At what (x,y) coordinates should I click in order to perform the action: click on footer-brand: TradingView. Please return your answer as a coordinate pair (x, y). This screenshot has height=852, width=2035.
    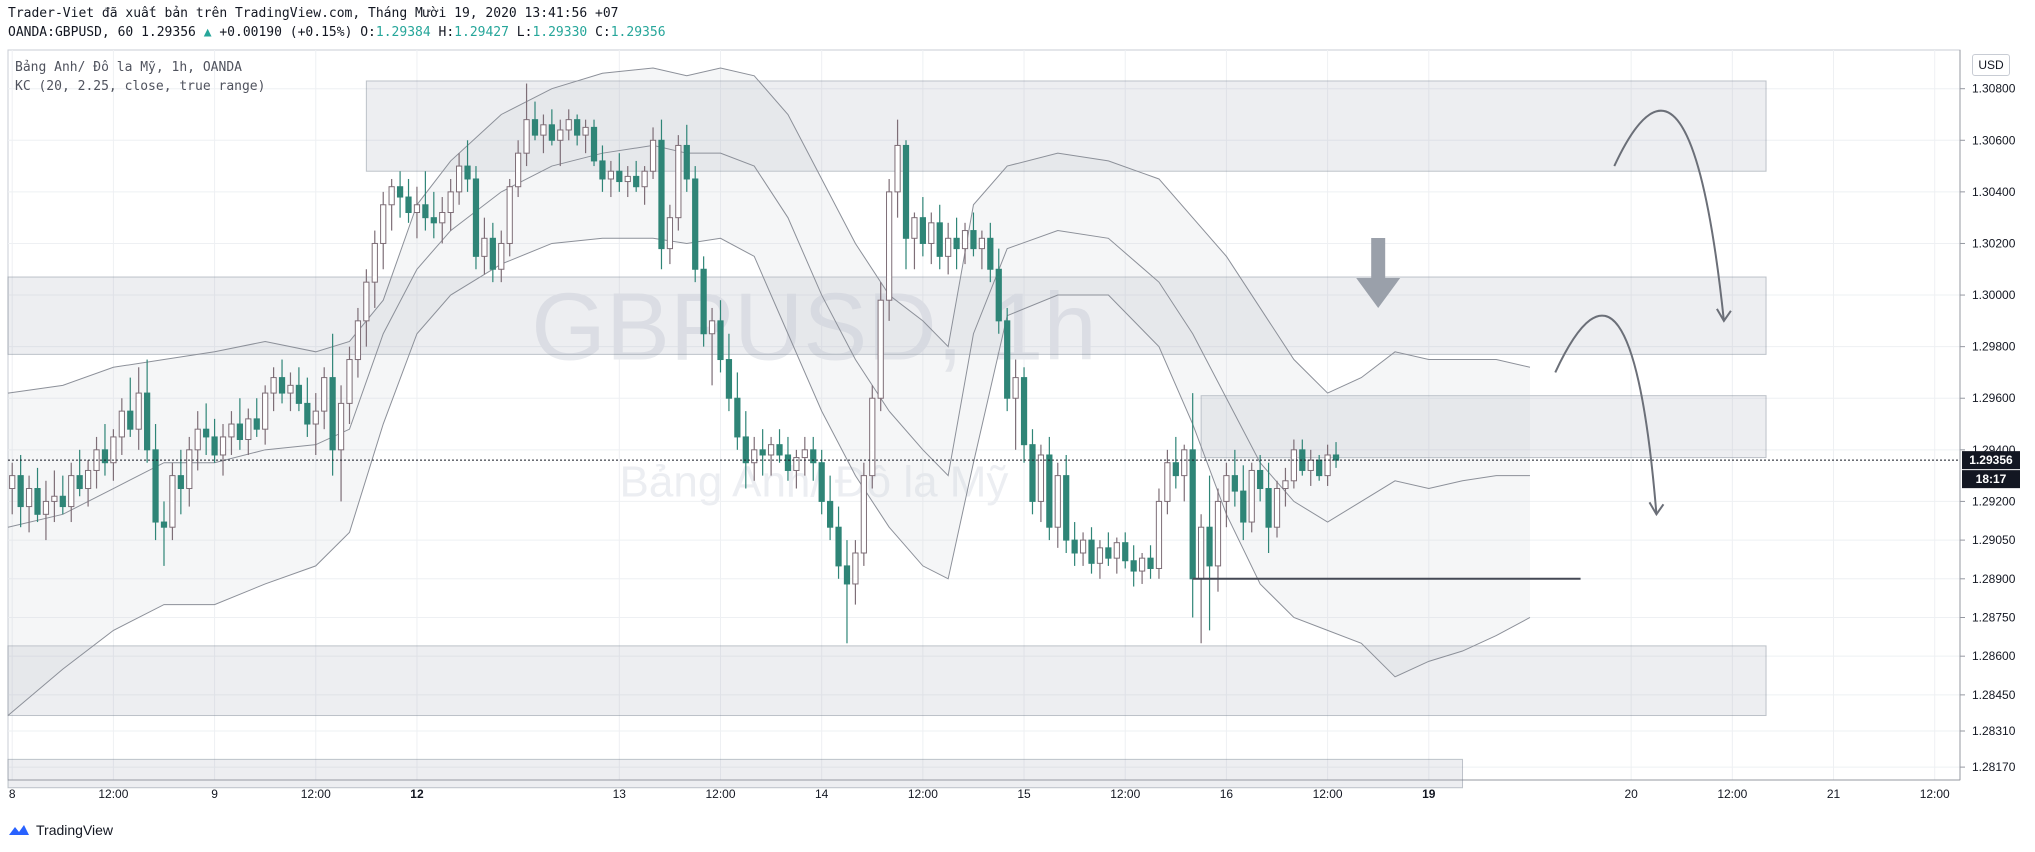
    Looking at the image, I should click on (60, 830).